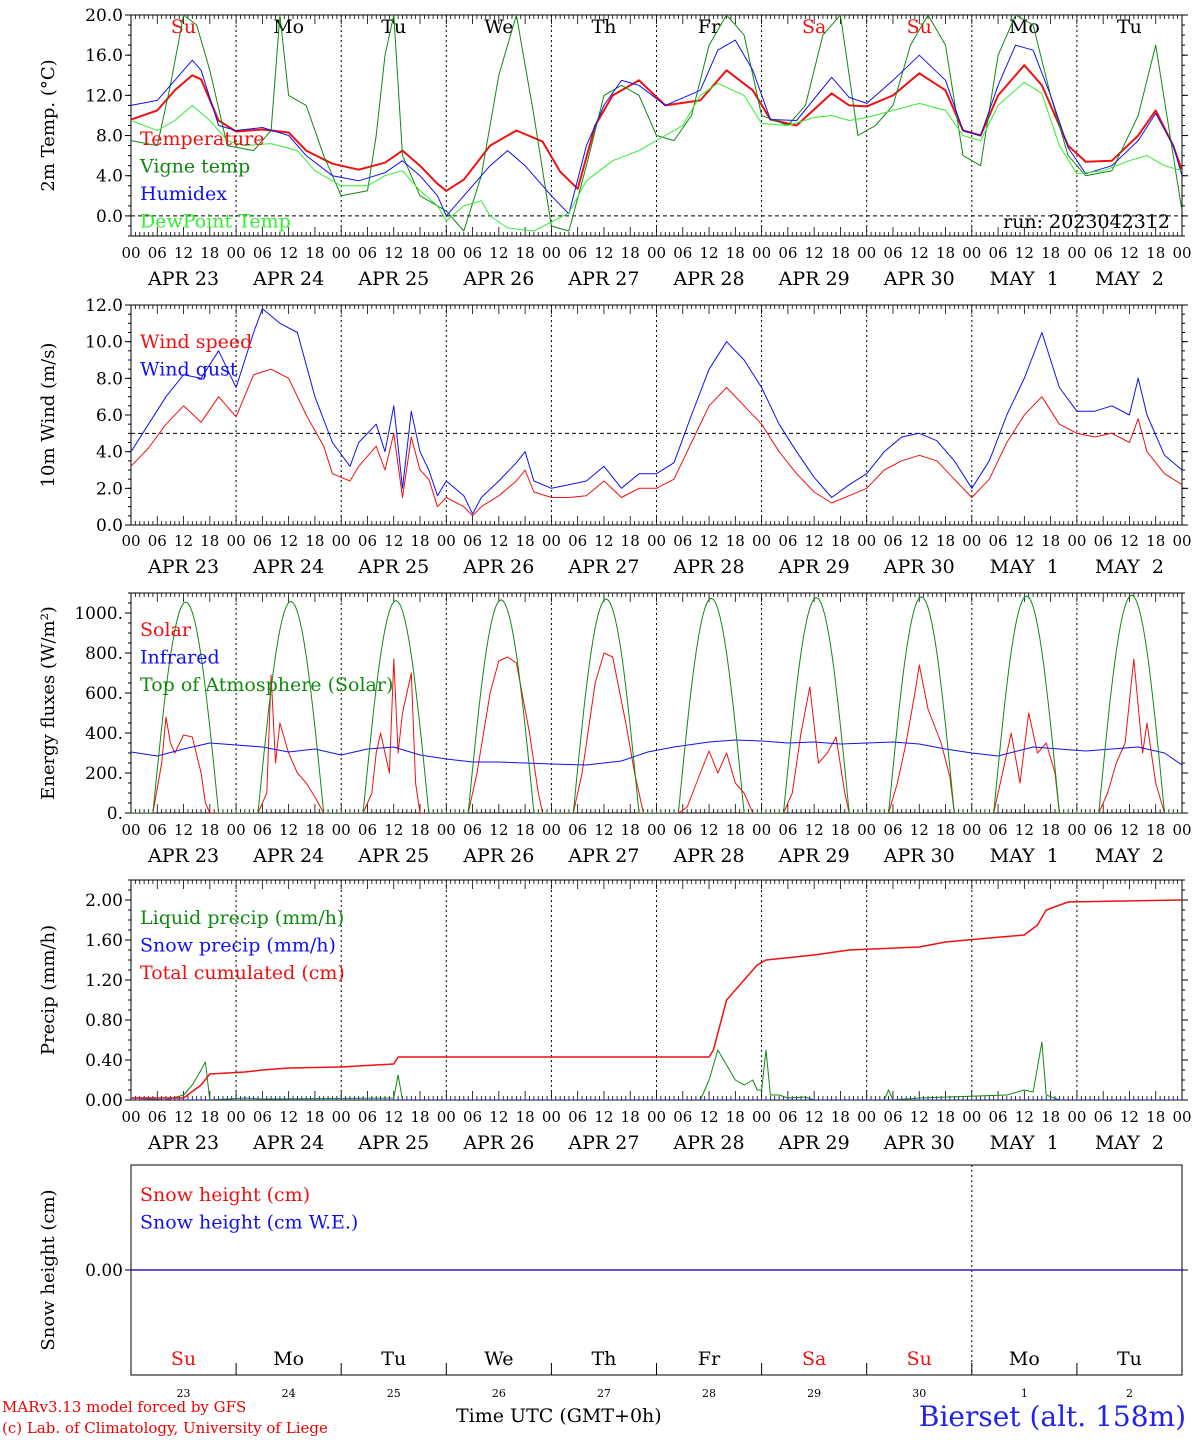  What do you see at coordinates (242, 918) in the screenshot?
I see `legend-entry: Liquid precip (mm/h)` at bounding box center [242, 918].